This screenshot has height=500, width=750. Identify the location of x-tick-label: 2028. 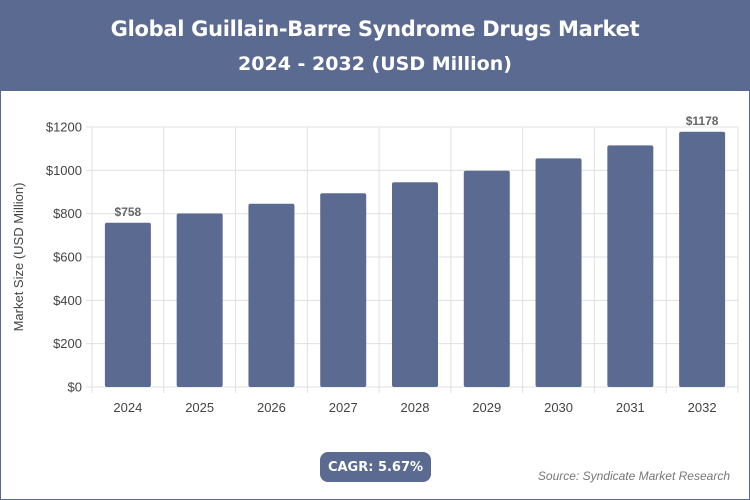
(415, 407).